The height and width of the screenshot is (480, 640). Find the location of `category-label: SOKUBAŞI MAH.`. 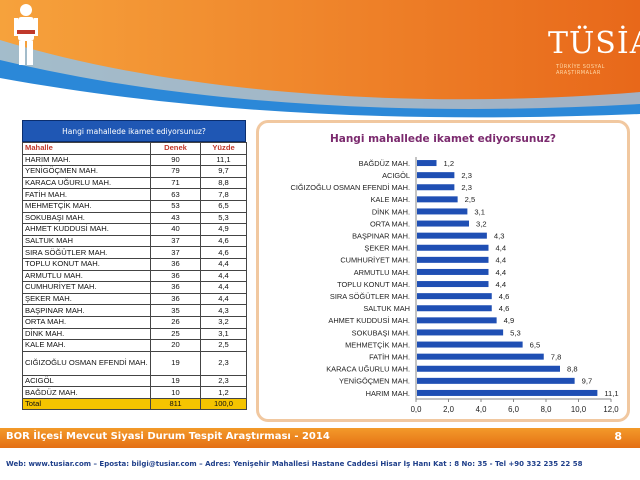

category-label: SOKUBAŞI MAH. is located at coordinates (381, 332).